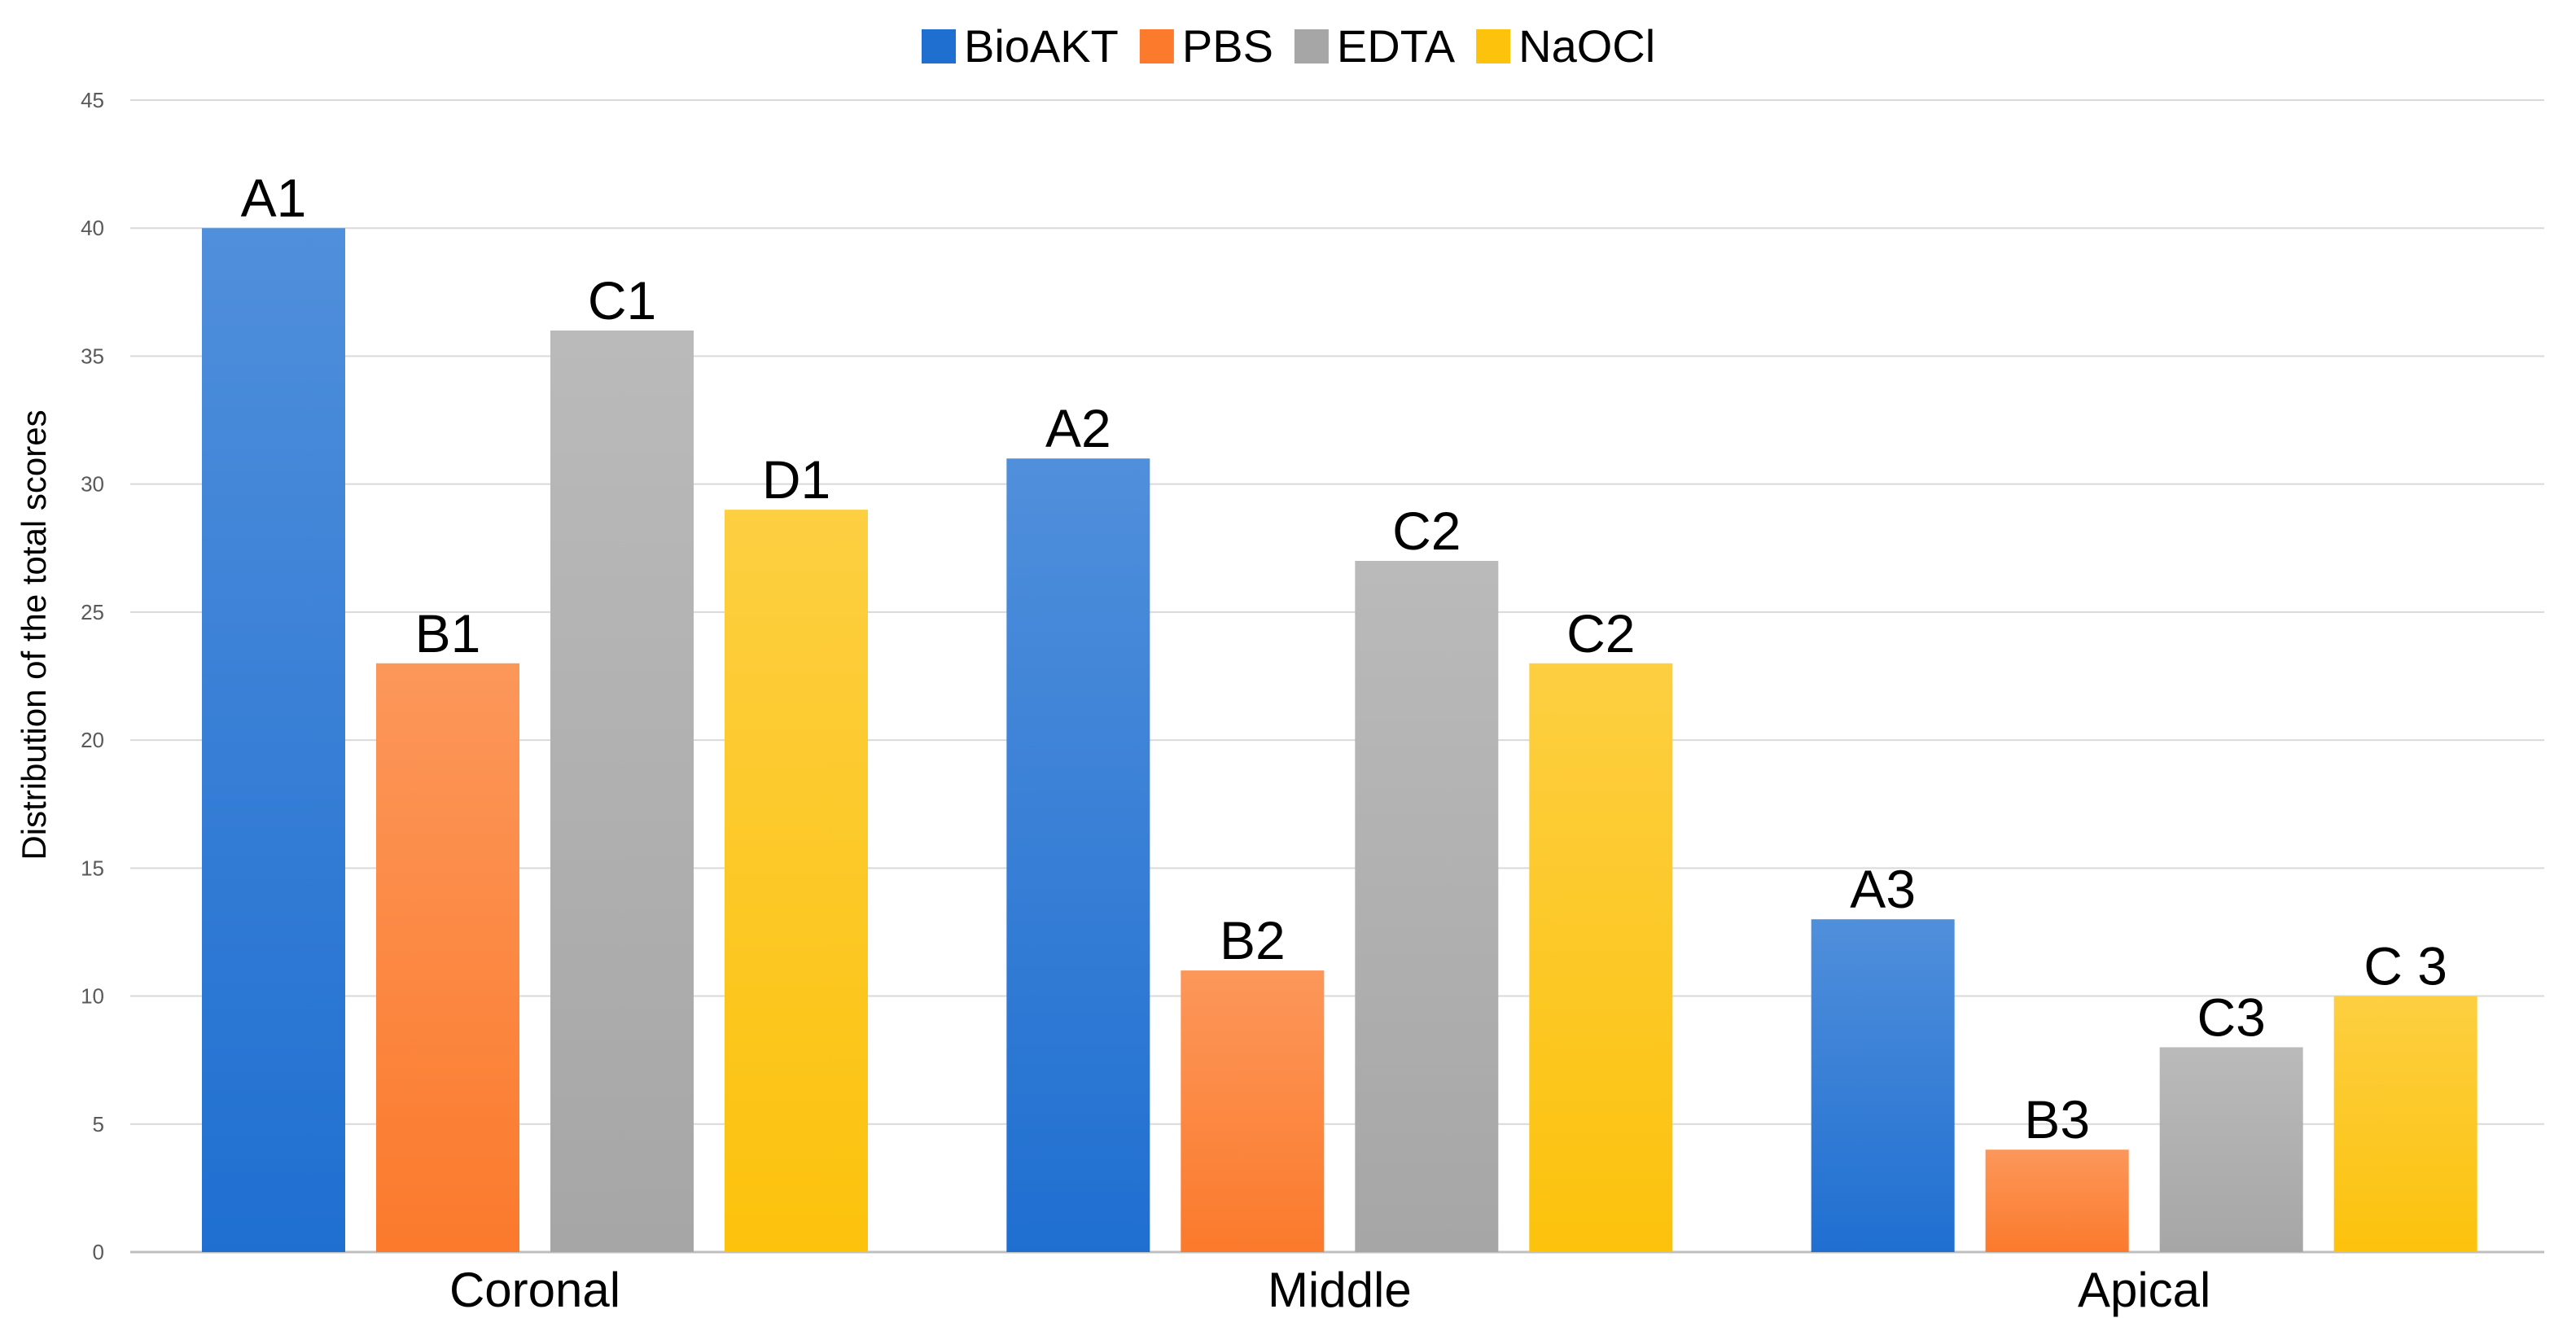 The image size is (2576, 1318). What do you see at coordinates (34, 634) in the screenshot?
I see `y-axis-label: Distribution of the total scores` at bounding box center [34, 634].